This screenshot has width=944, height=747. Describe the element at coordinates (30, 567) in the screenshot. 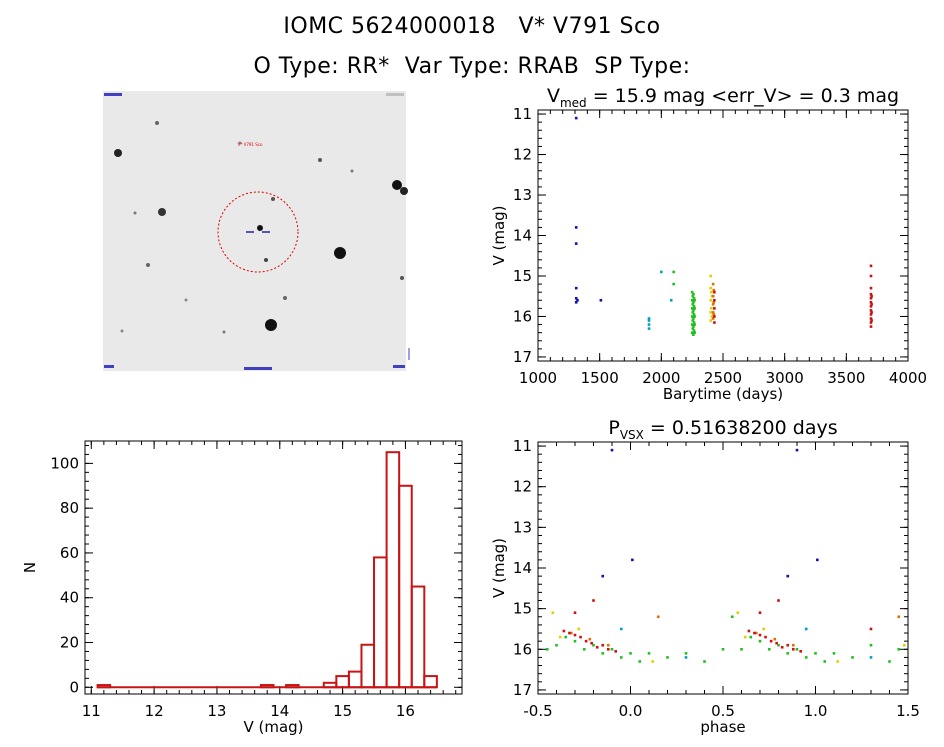

I see `y-axis-label: N` at that location.